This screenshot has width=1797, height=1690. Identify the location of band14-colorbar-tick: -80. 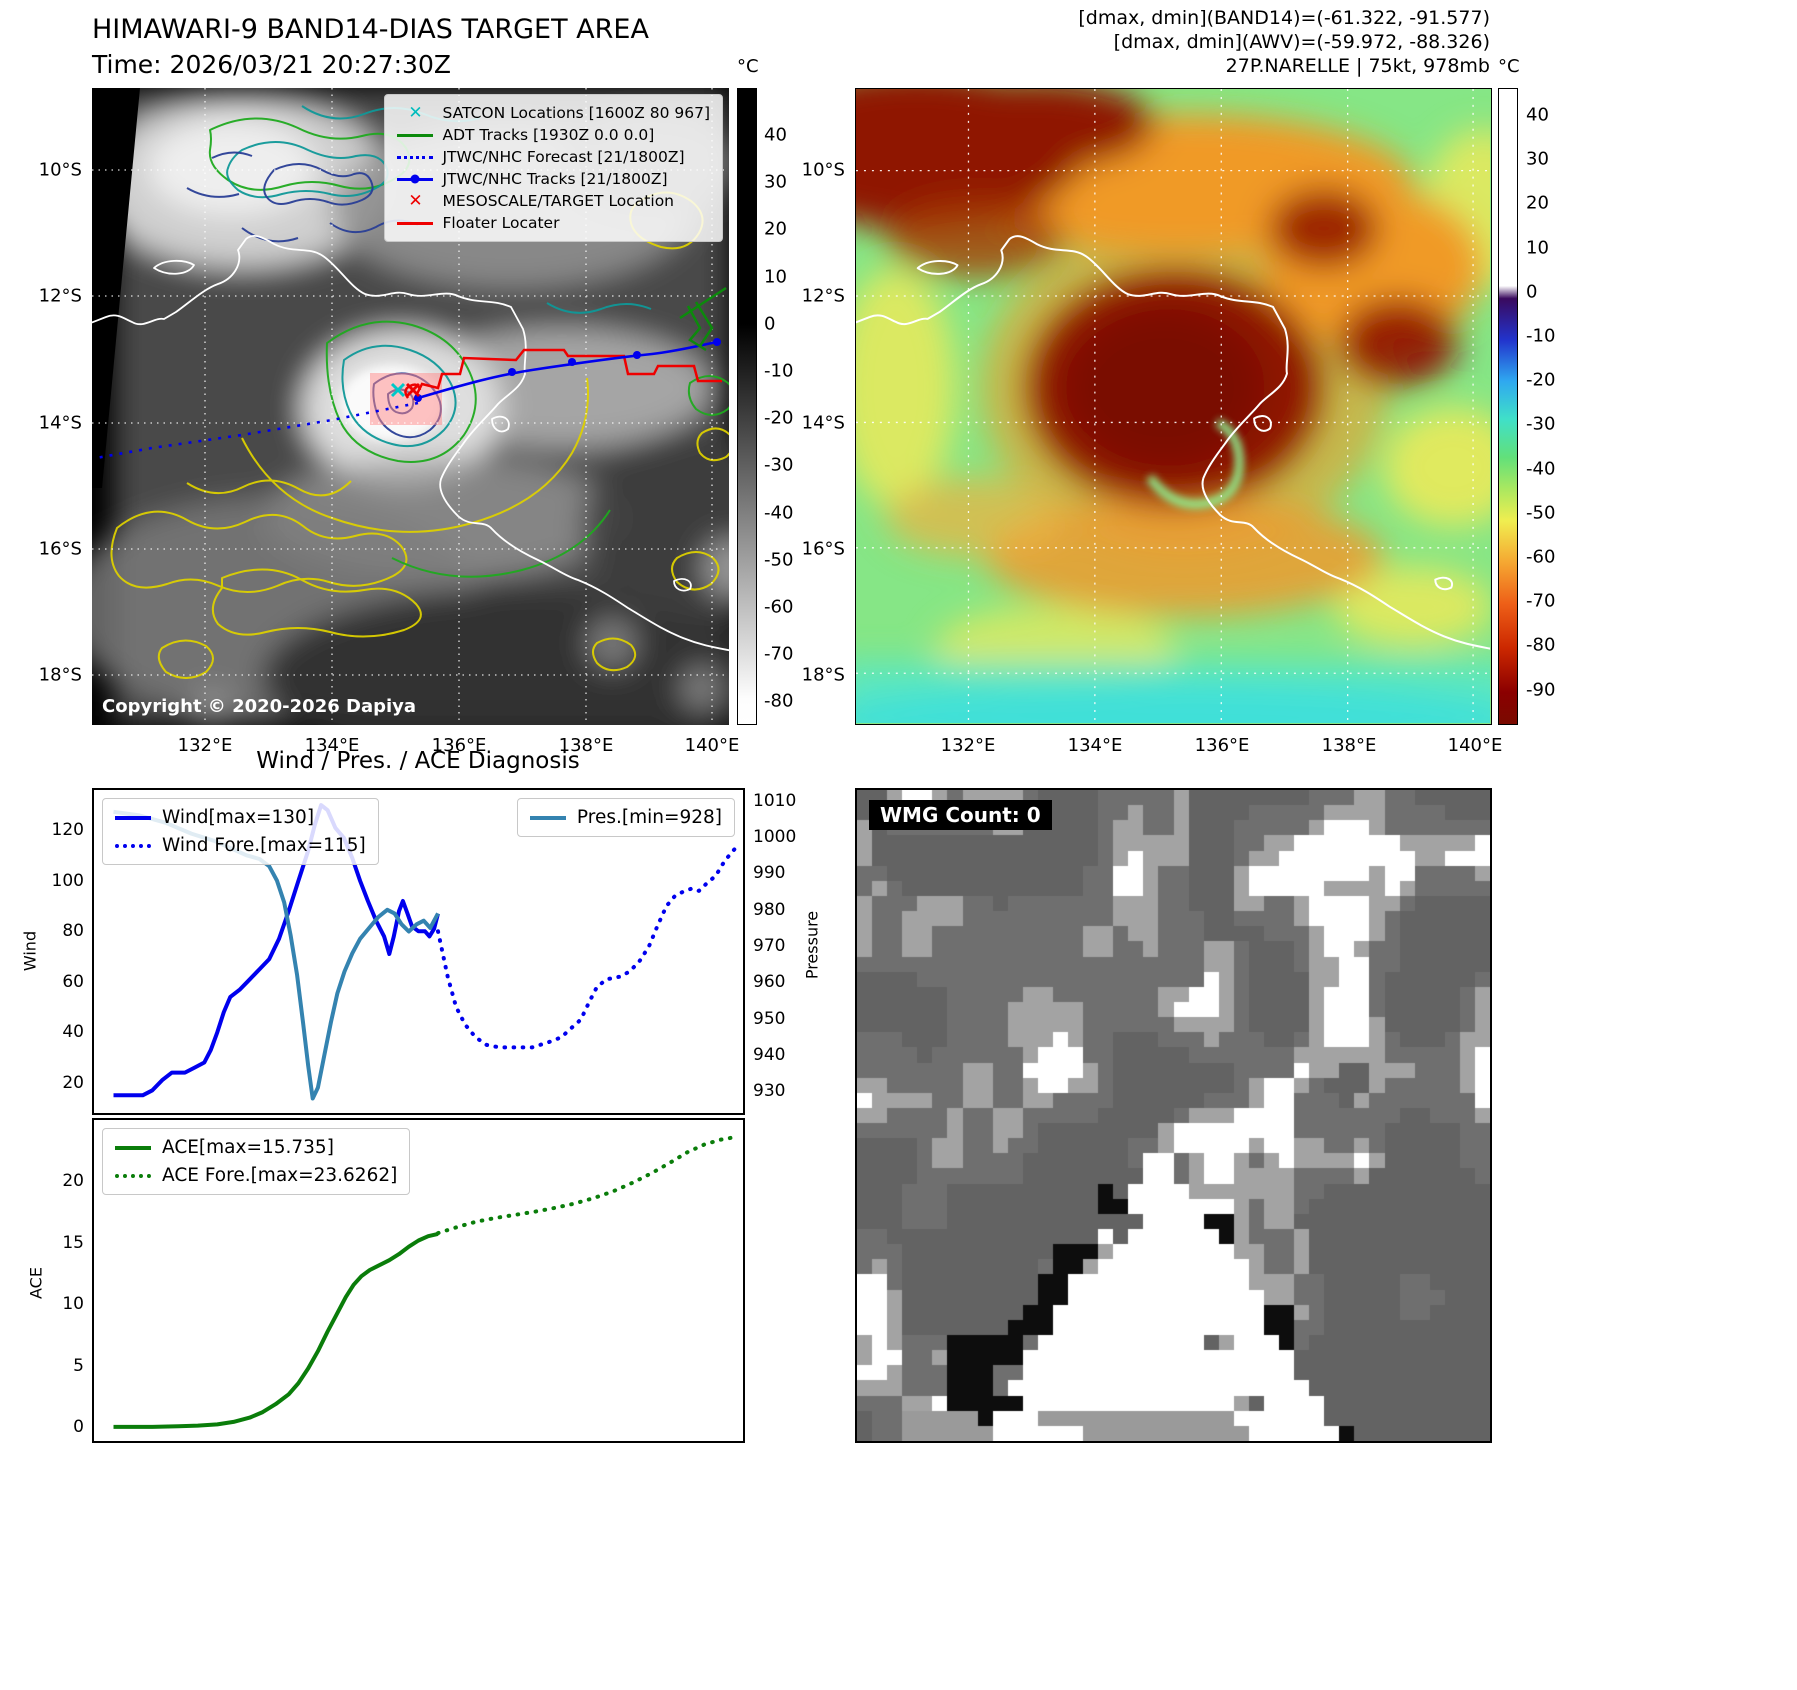
(779, 701).